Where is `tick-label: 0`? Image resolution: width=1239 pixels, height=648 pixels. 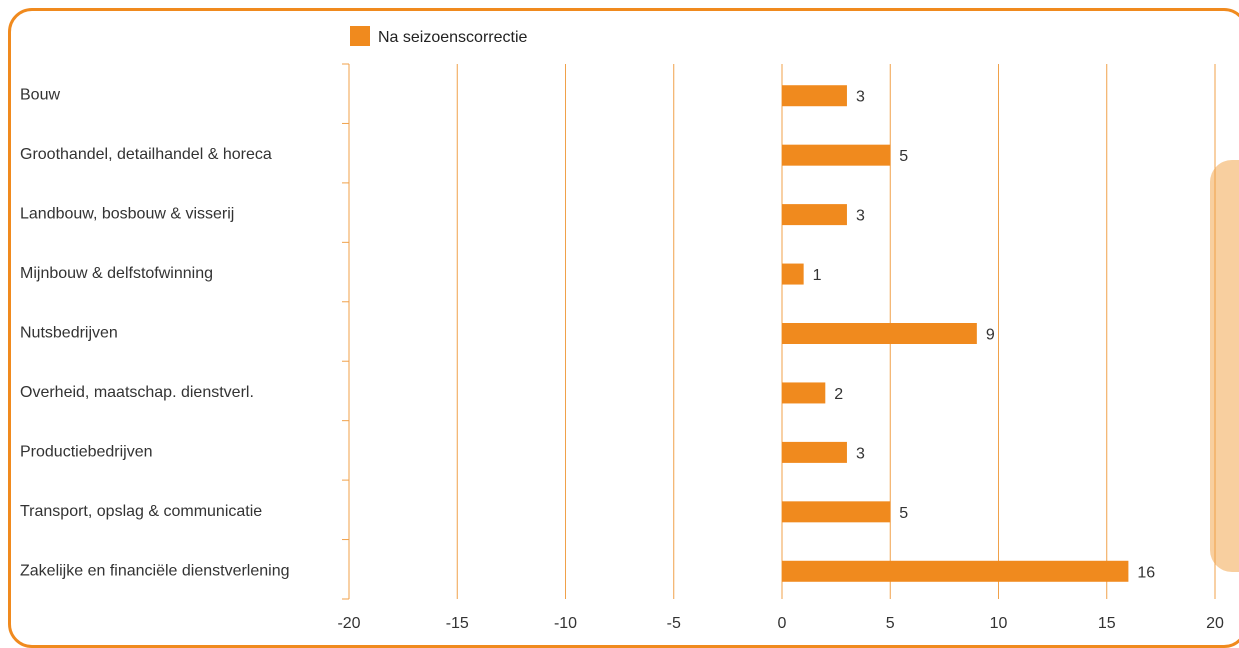
tick-label: 0 is located at coordinates (782, 623).